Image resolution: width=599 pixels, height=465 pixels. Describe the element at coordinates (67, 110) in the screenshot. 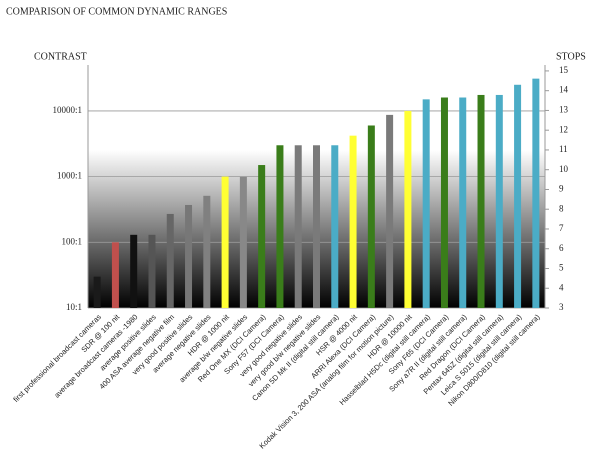

I see `y-tick-label: 10000:1` at that location.